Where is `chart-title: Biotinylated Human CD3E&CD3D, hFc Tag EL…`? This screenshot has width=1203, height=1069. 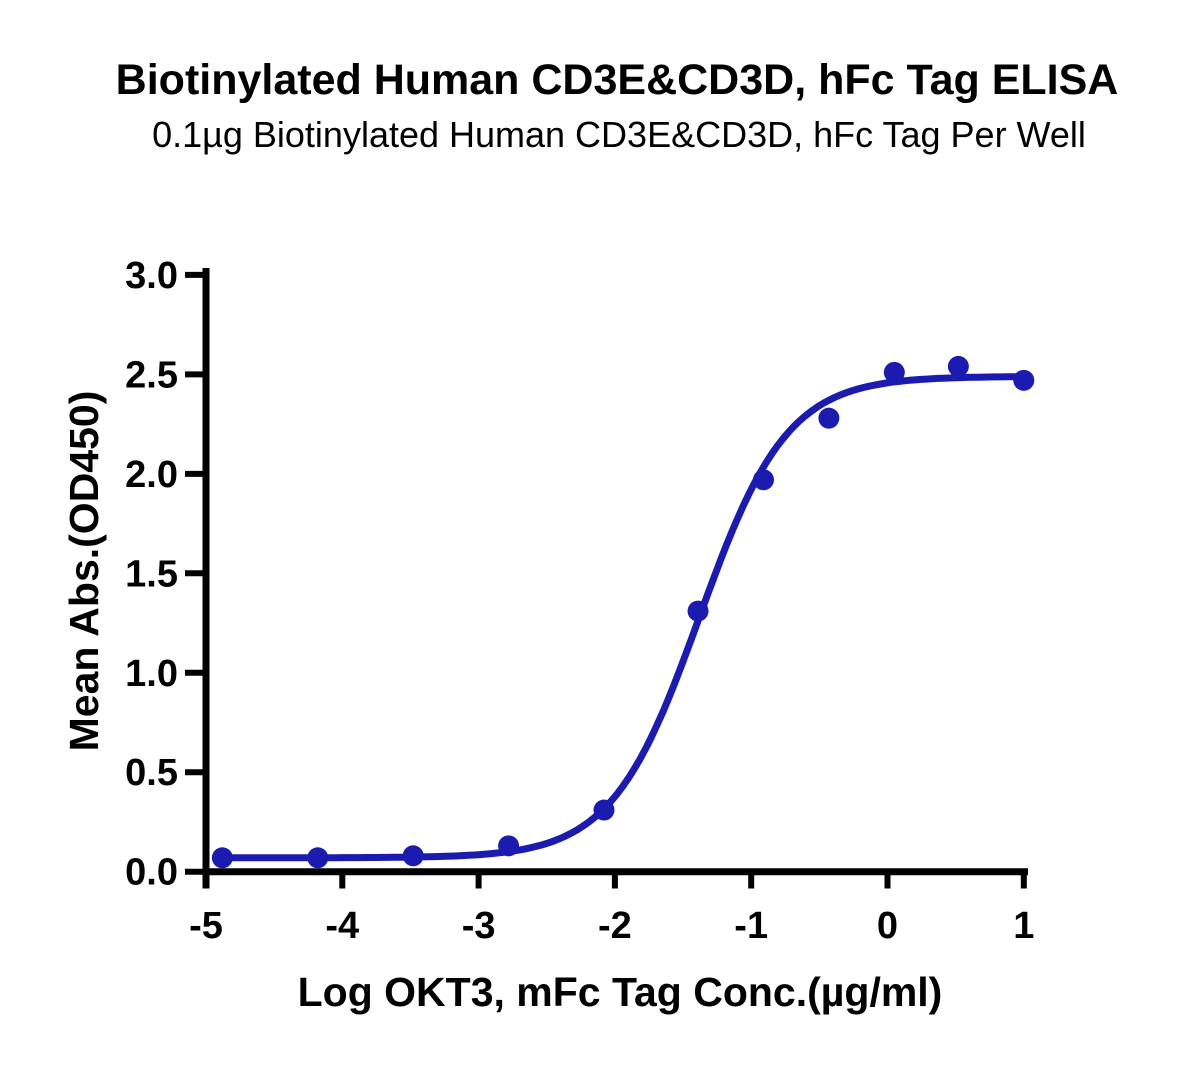
chart-title: Biotinylated Human CD3E&CD3D, hFc Tag EL… is located at coordinates (617, 80).